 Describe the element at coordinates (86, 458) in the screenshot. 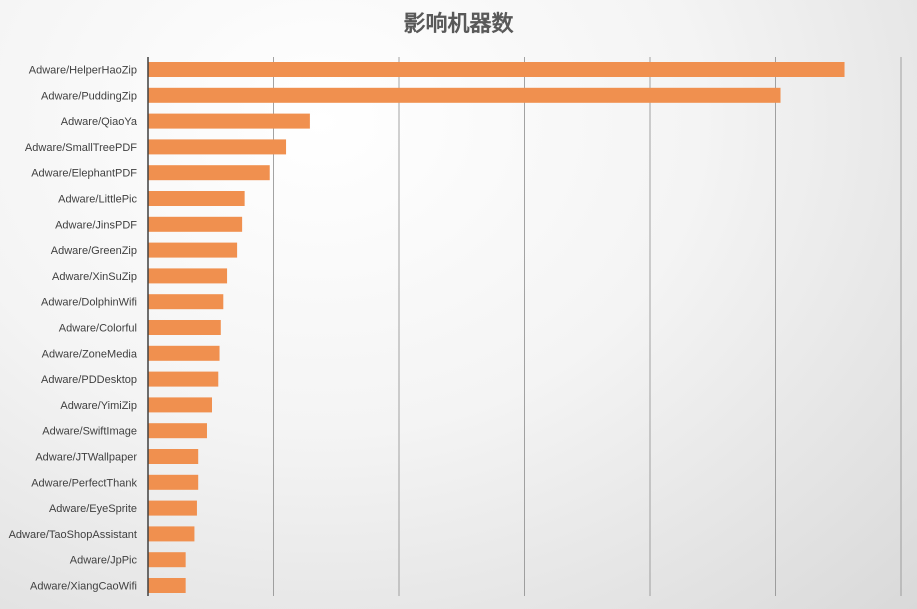

I see `category-label: Adware/JTWallpaper` at that location.